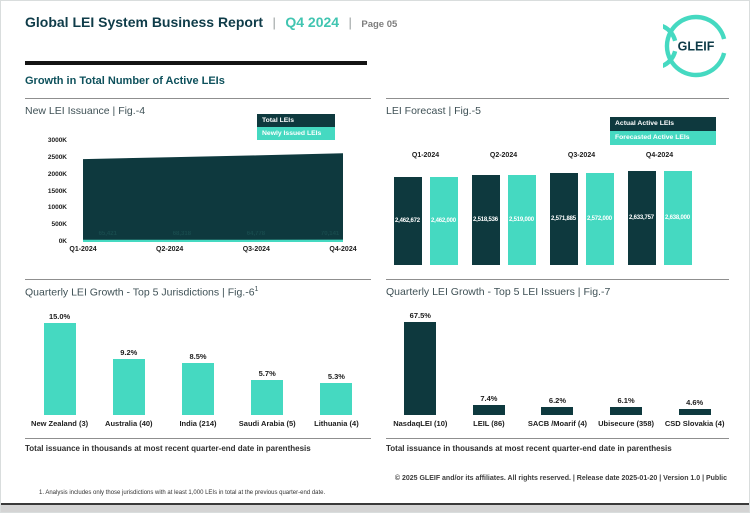 This screenshot has height=513, width=750. Describe the element at coordinates (343, 249) in the screenshot. I see `x-axis-label: Q4-2024` at that location.